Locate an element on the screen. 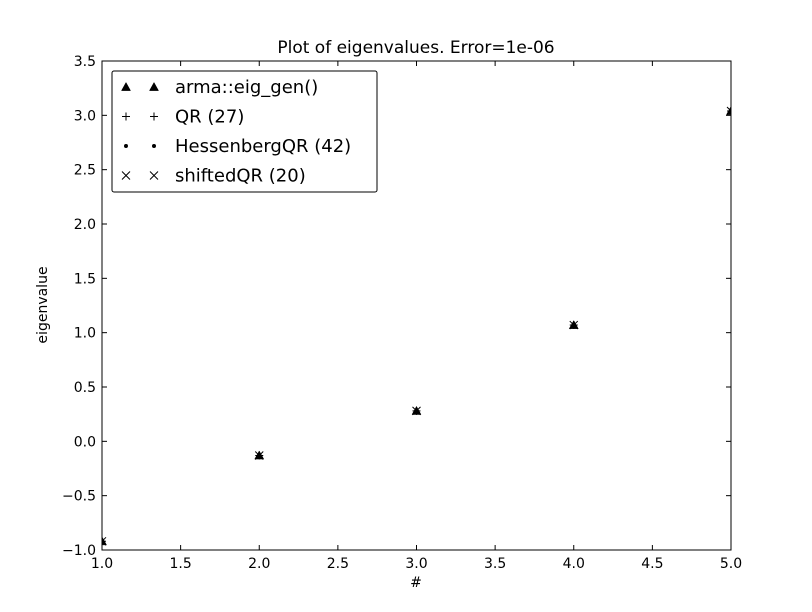 The image size is (812, 612). legend-entry: shiftedQR (20) is located at coordinates (213, 176).